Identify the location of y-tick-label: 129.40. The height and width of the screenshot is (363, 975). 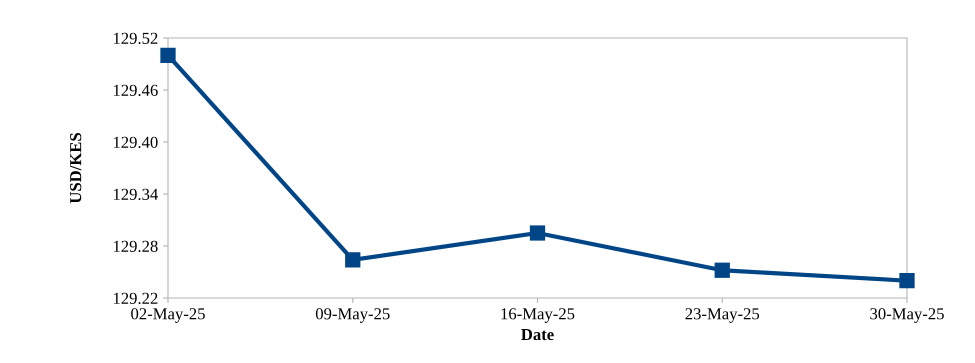
(136, 142).